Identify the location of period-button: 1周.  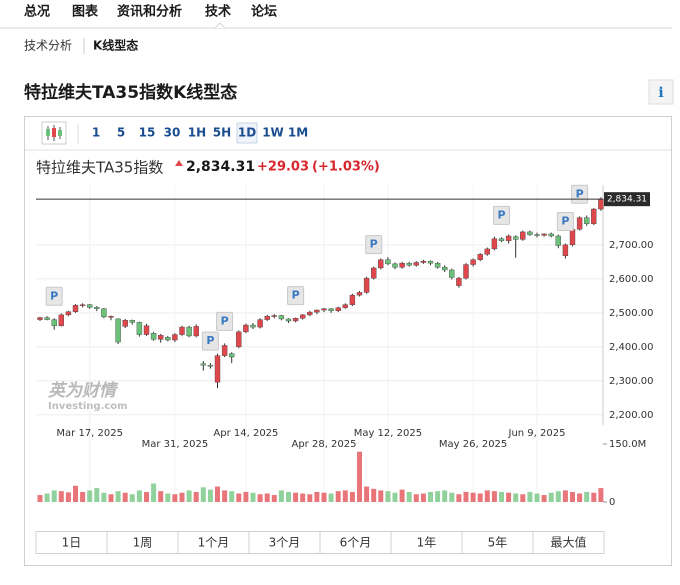
(143, 543).